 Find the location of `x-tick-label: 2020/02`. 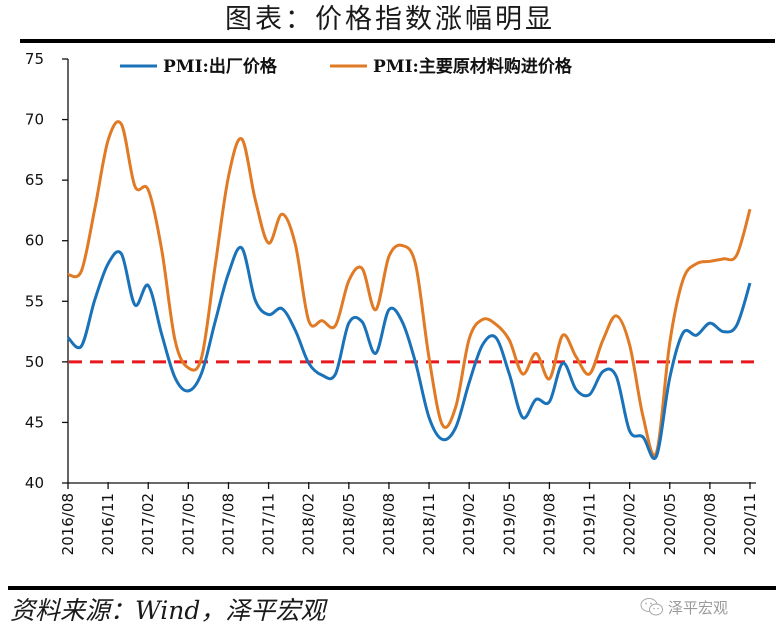

x-tick-label: 2020/02 is located at coordinates (630, 524).